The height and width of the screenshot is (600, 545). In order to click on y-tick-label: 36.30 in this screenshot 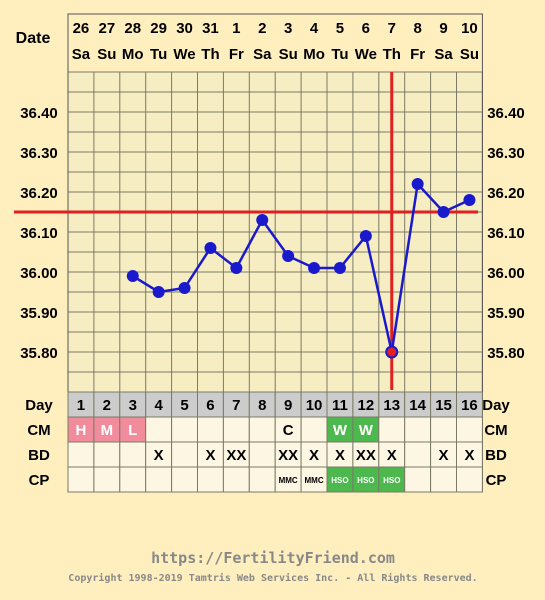, I will do `click(39, 153)`.